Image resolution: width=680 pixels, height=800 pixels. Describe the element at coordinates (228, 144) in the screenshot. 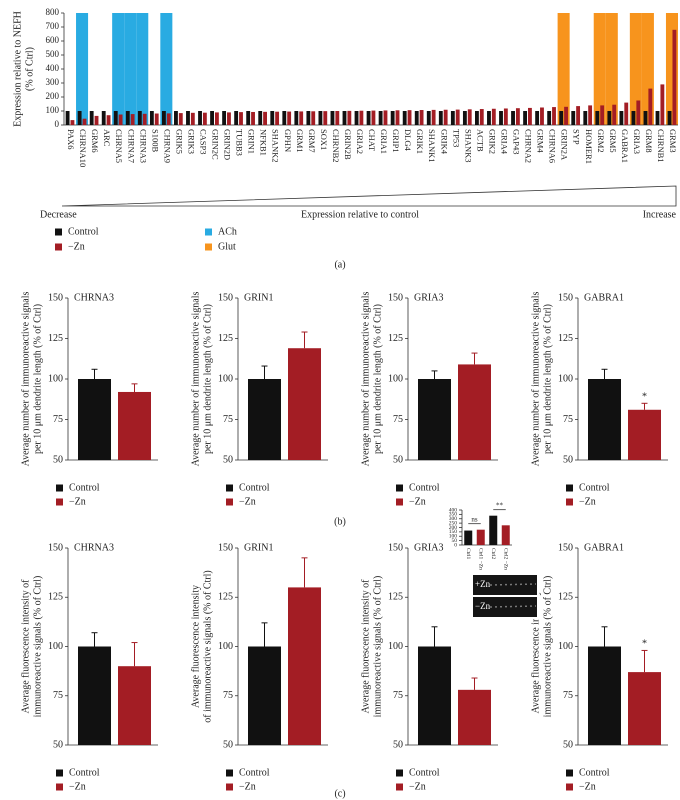

I see `x-tick-label: GRIN2D` at that location.